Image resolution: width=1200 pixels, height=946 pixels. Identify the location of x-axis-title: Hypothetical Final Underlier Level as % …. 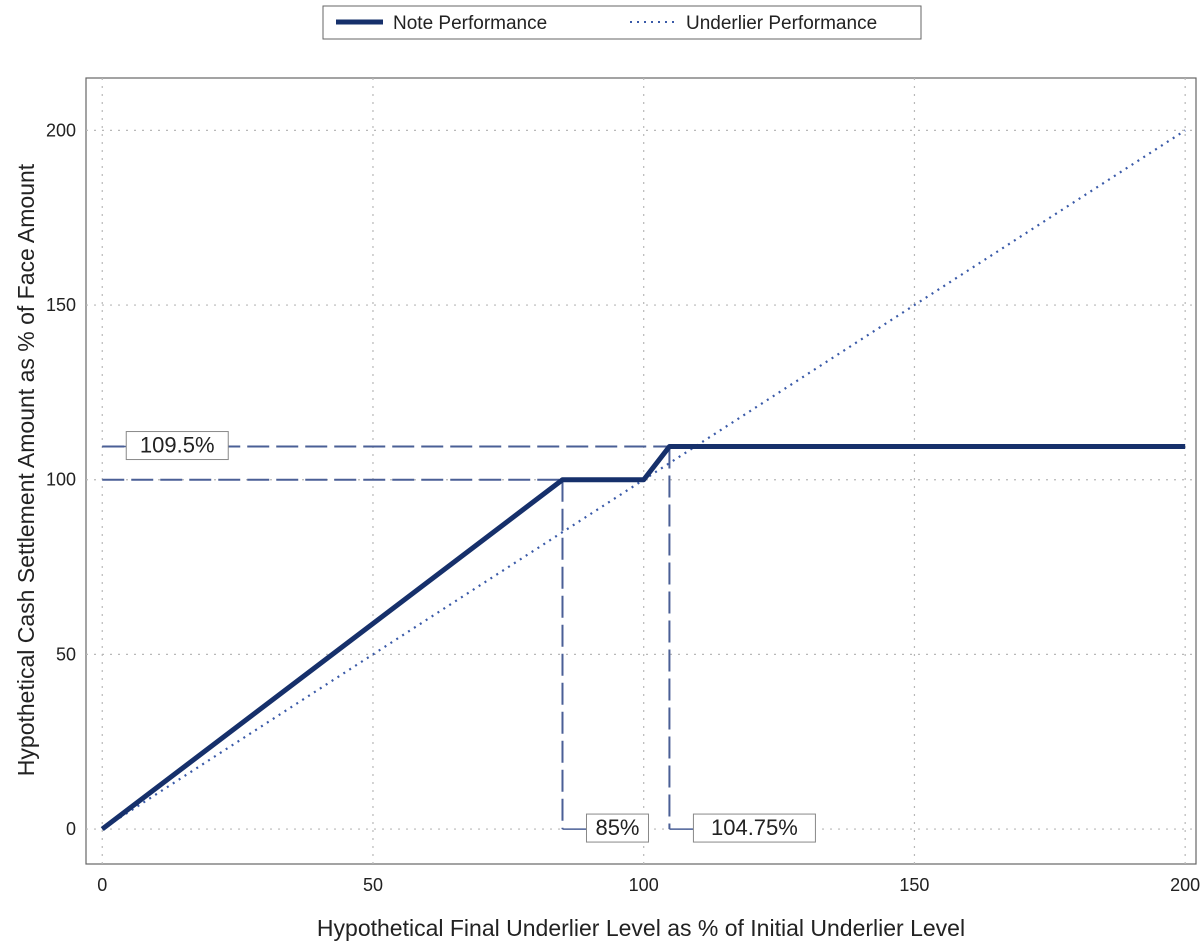
(641, 928).